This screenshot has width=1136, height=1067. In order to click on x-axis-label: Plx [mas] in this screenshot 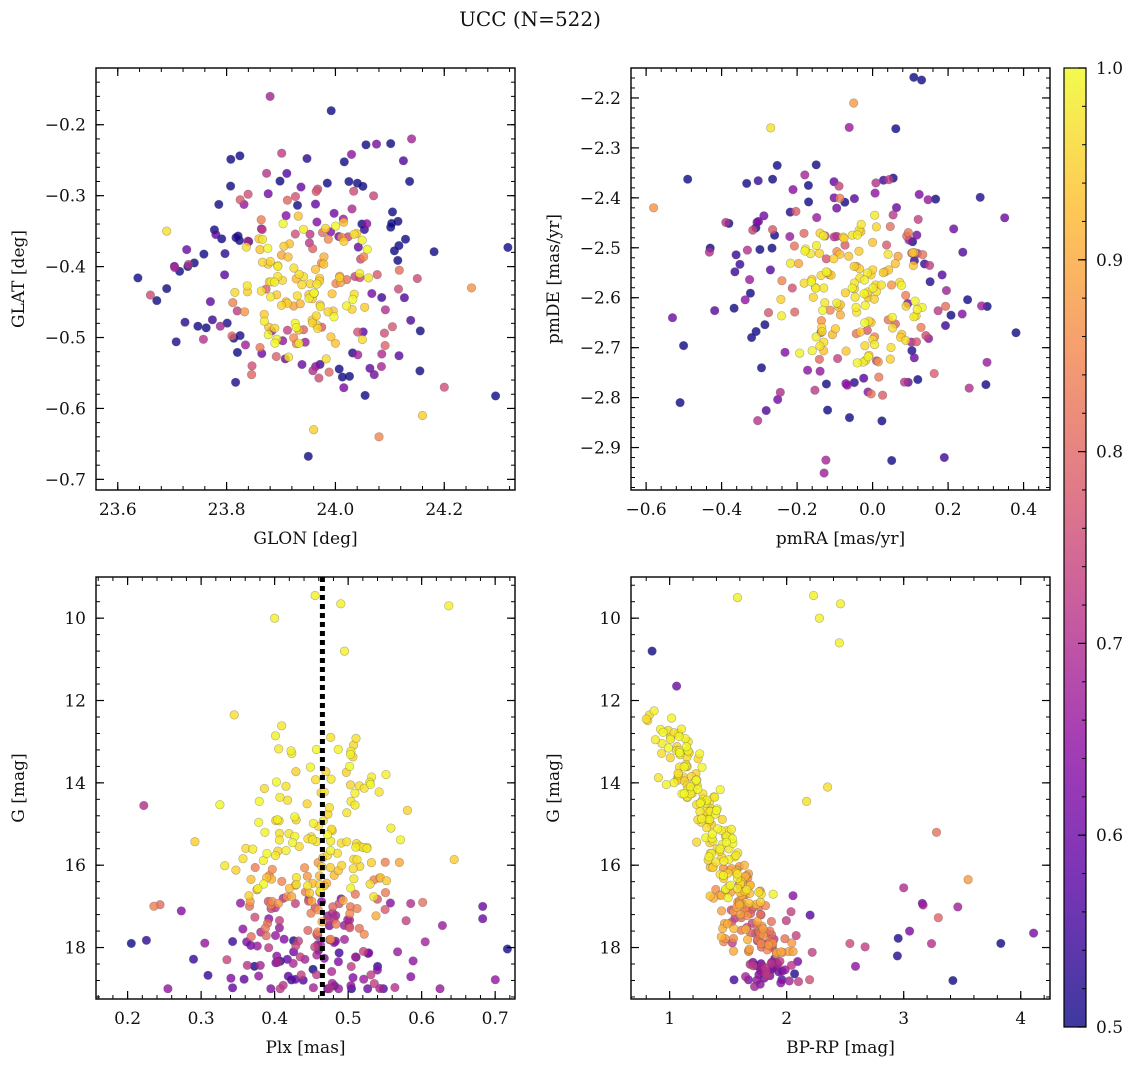, I will do `click(305, 1048)`.